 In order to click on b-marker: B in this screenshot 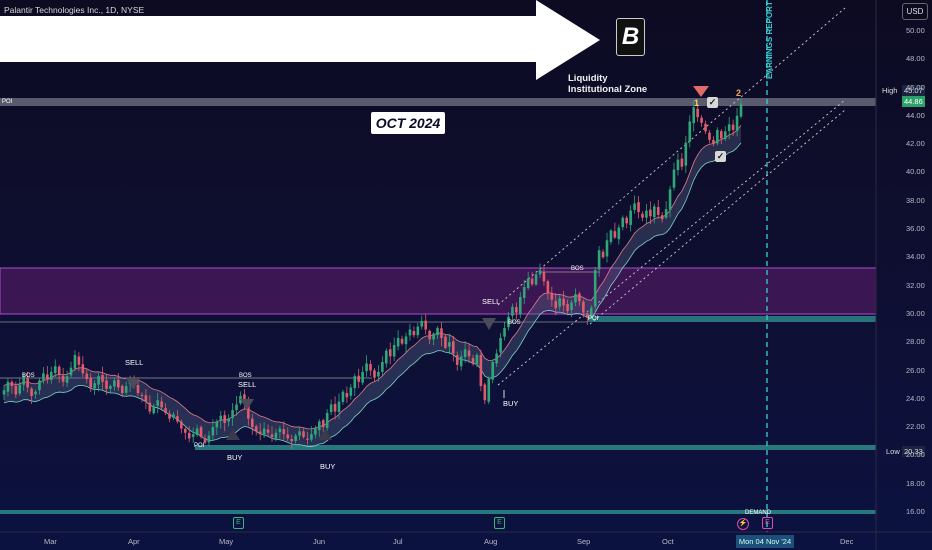, I will do `click(630, 37)`.